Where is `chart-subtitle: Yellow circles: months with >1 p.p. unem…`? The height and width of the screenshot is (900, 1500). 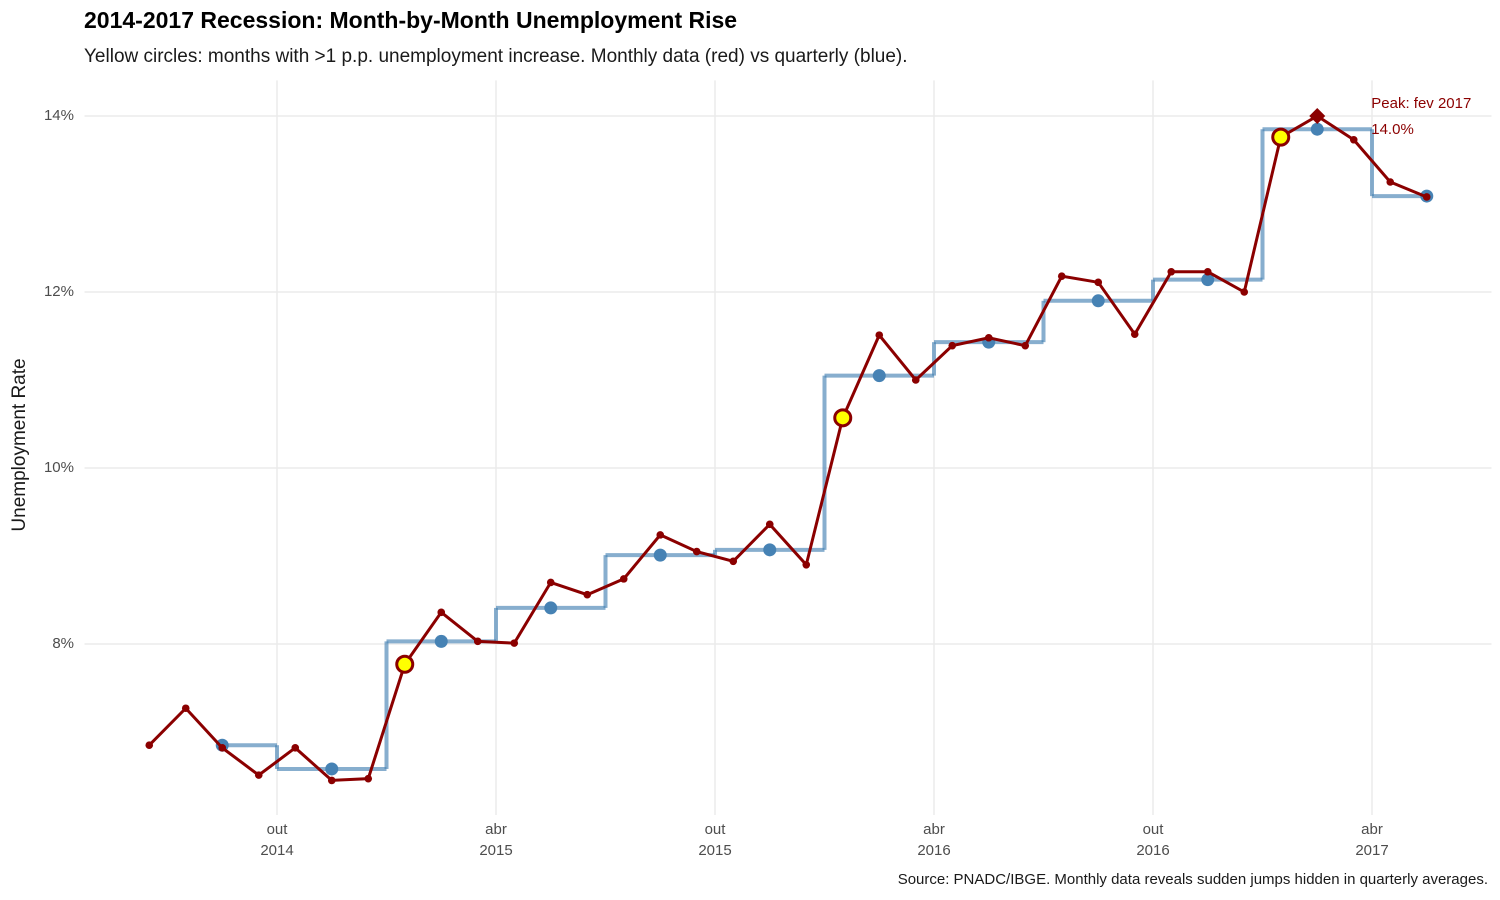
chart-subtitle: Yellow circles: months with >1 p.p. unem… is located at coordinates (496, 56).